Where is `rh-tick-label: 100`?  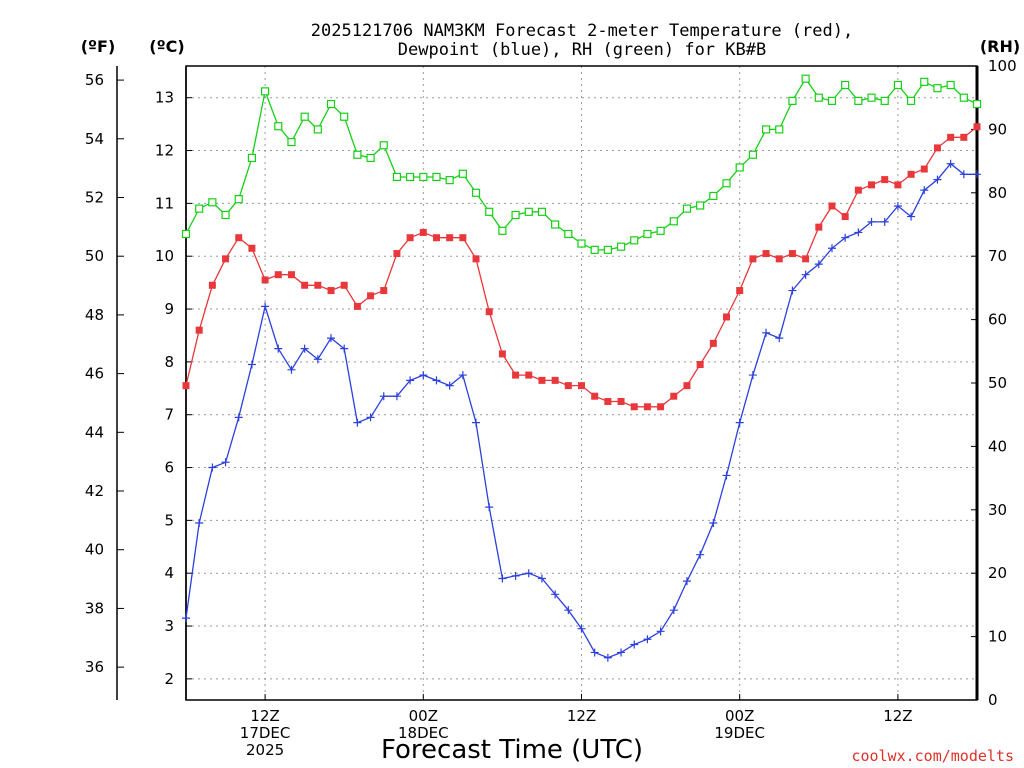
rh-tick-label: 100 is located at coordinates (1002, 66).